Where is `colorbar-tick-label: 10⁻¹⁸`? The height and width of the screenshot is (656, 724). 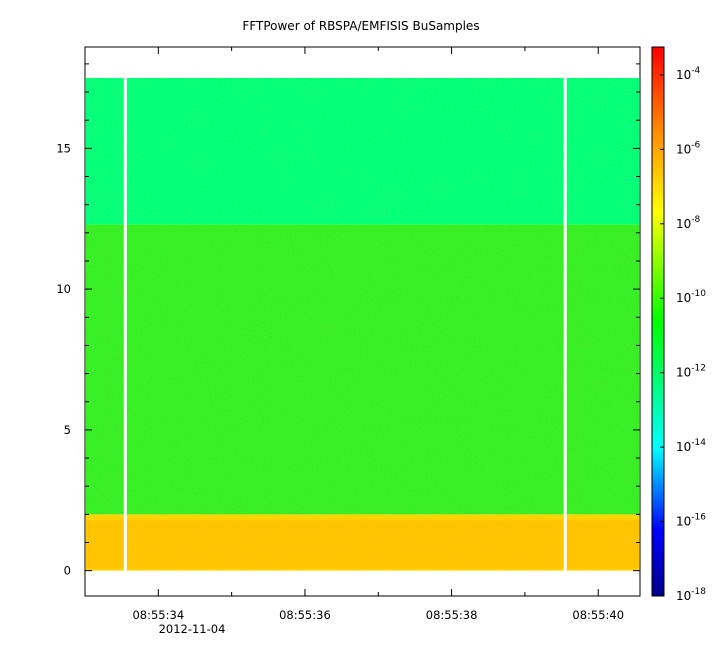
colorbar-tick-label: 10⁻¹⁸ is located at coordinates (691, 595).